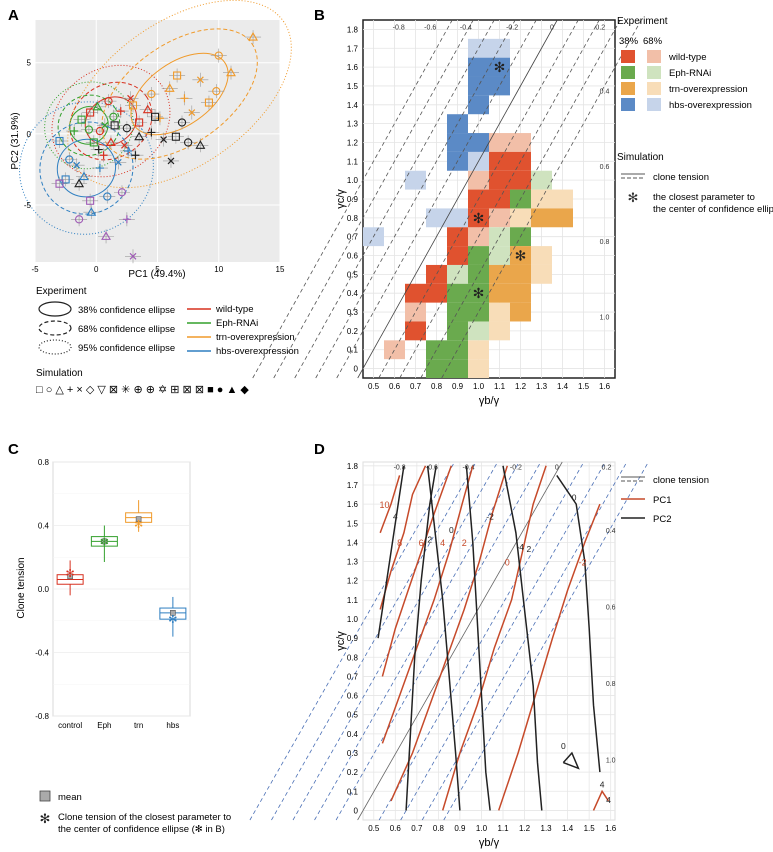  What do you see at coordinates (353, 753) in the screenshot?
I see `d-ytick-label: 0.3` at bounding box center [353, 753].